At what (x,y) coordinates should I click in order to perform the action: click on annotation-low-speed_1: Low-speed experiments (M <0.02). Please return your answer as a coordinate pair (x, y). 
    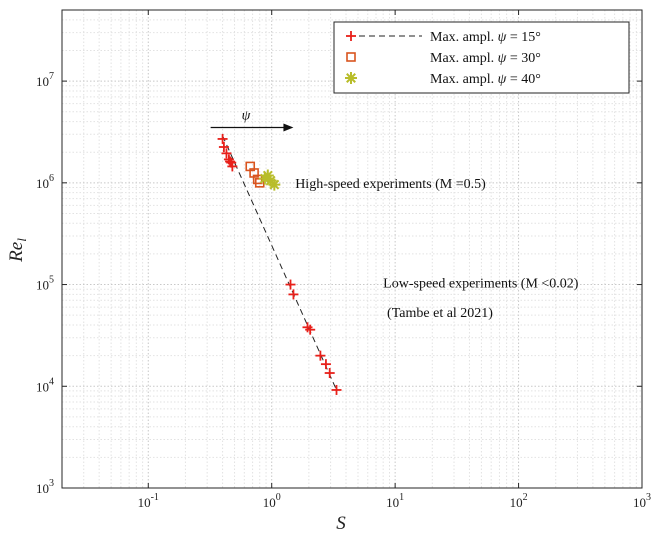
    Looking at the image, I should click on (481, 283).